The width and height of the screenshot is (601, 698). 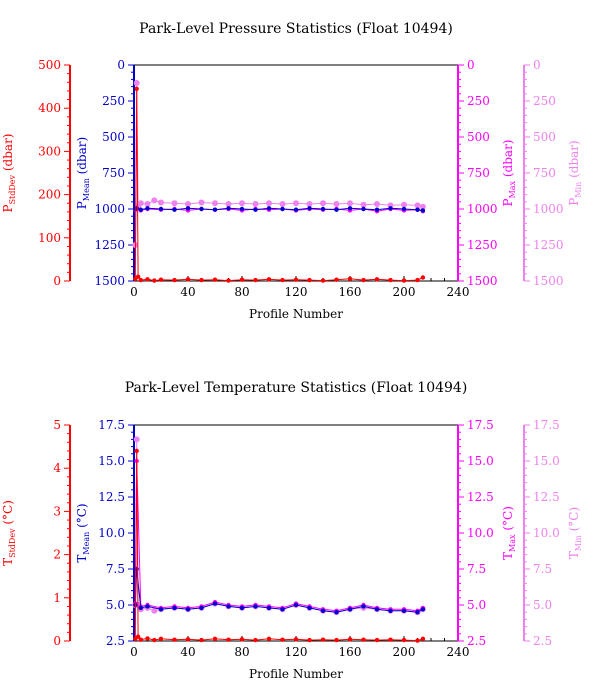 What do you see at coordinates (544, 173) in the screenshot?
I see `pressure-min-tick-label: 750` at bounding box center [544, 173].